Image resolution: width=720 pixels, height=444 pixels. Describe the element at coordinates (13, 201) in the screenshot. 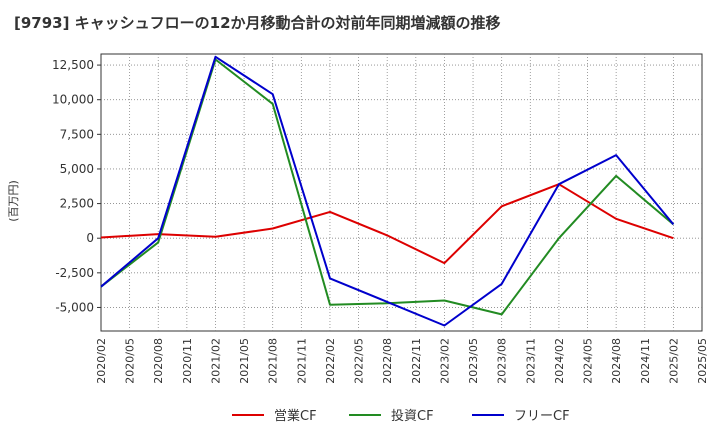

I see `y-axis-label: (百万円)` at that location.